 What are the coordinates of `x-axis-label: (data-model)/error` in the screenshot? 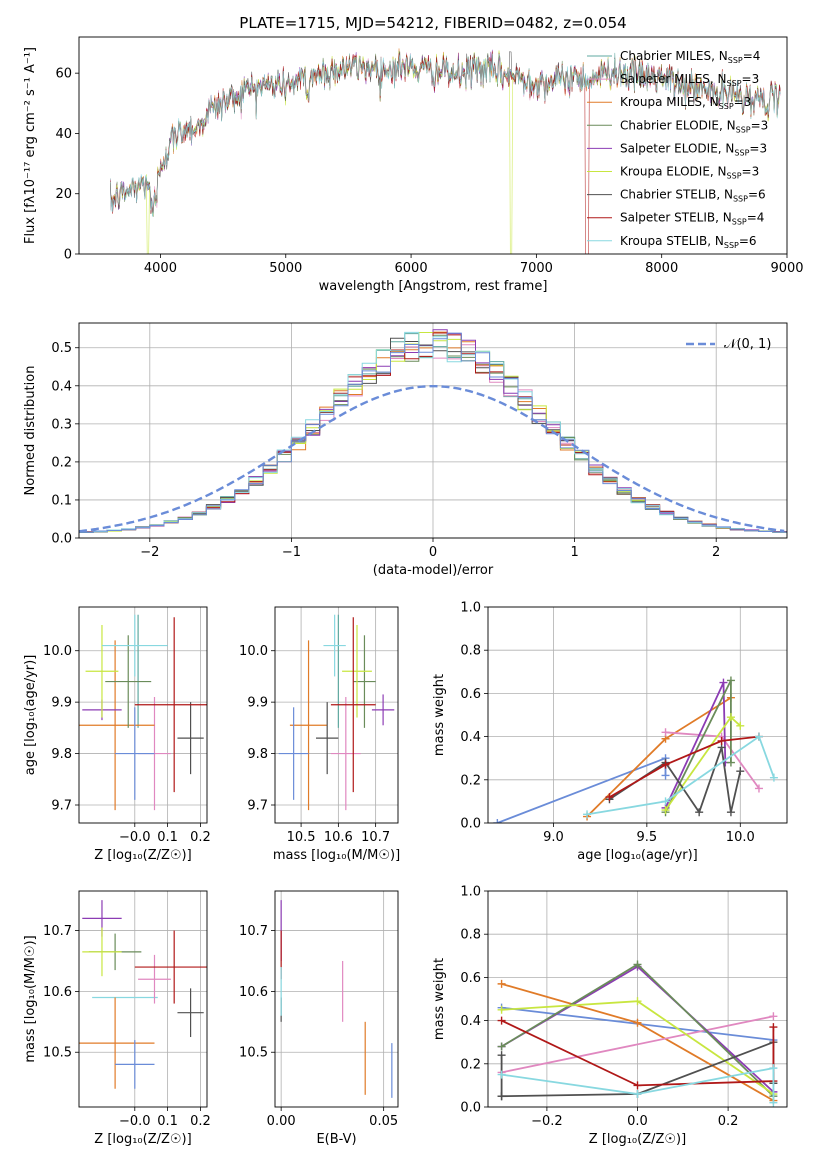 It's located at (433, 570).